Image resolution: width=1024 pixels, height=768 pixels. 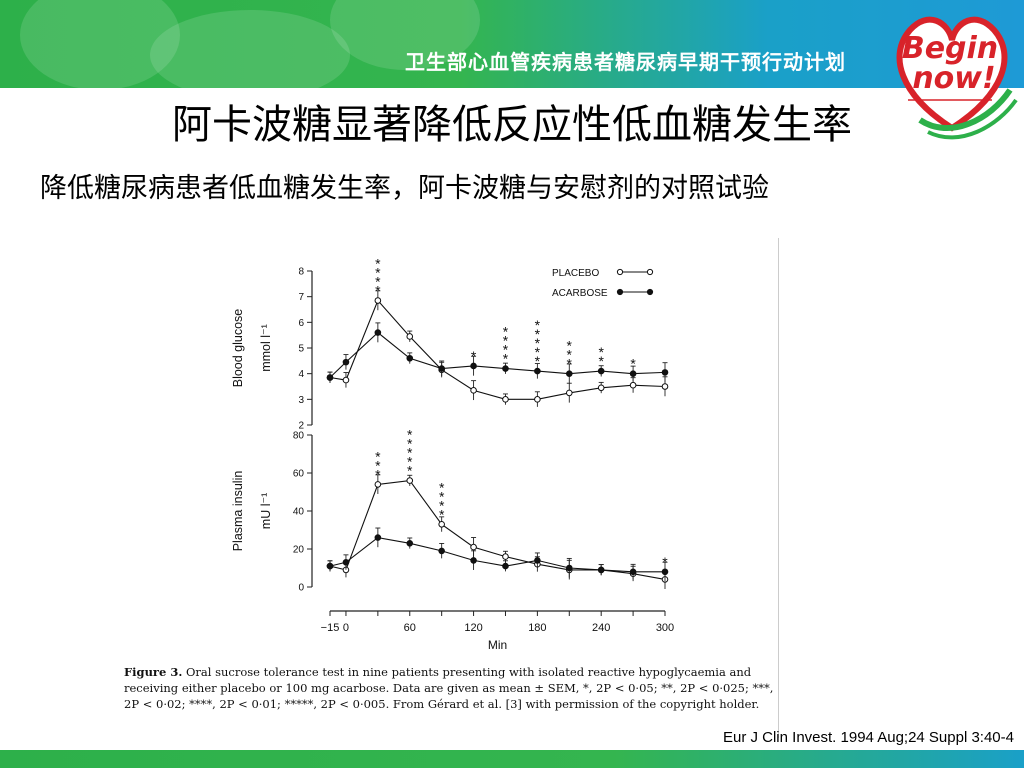 What do you see at coordinates (410, 628) in the screenshot?
I see `x-tick-label: 60` at bounding box center [410, 628].